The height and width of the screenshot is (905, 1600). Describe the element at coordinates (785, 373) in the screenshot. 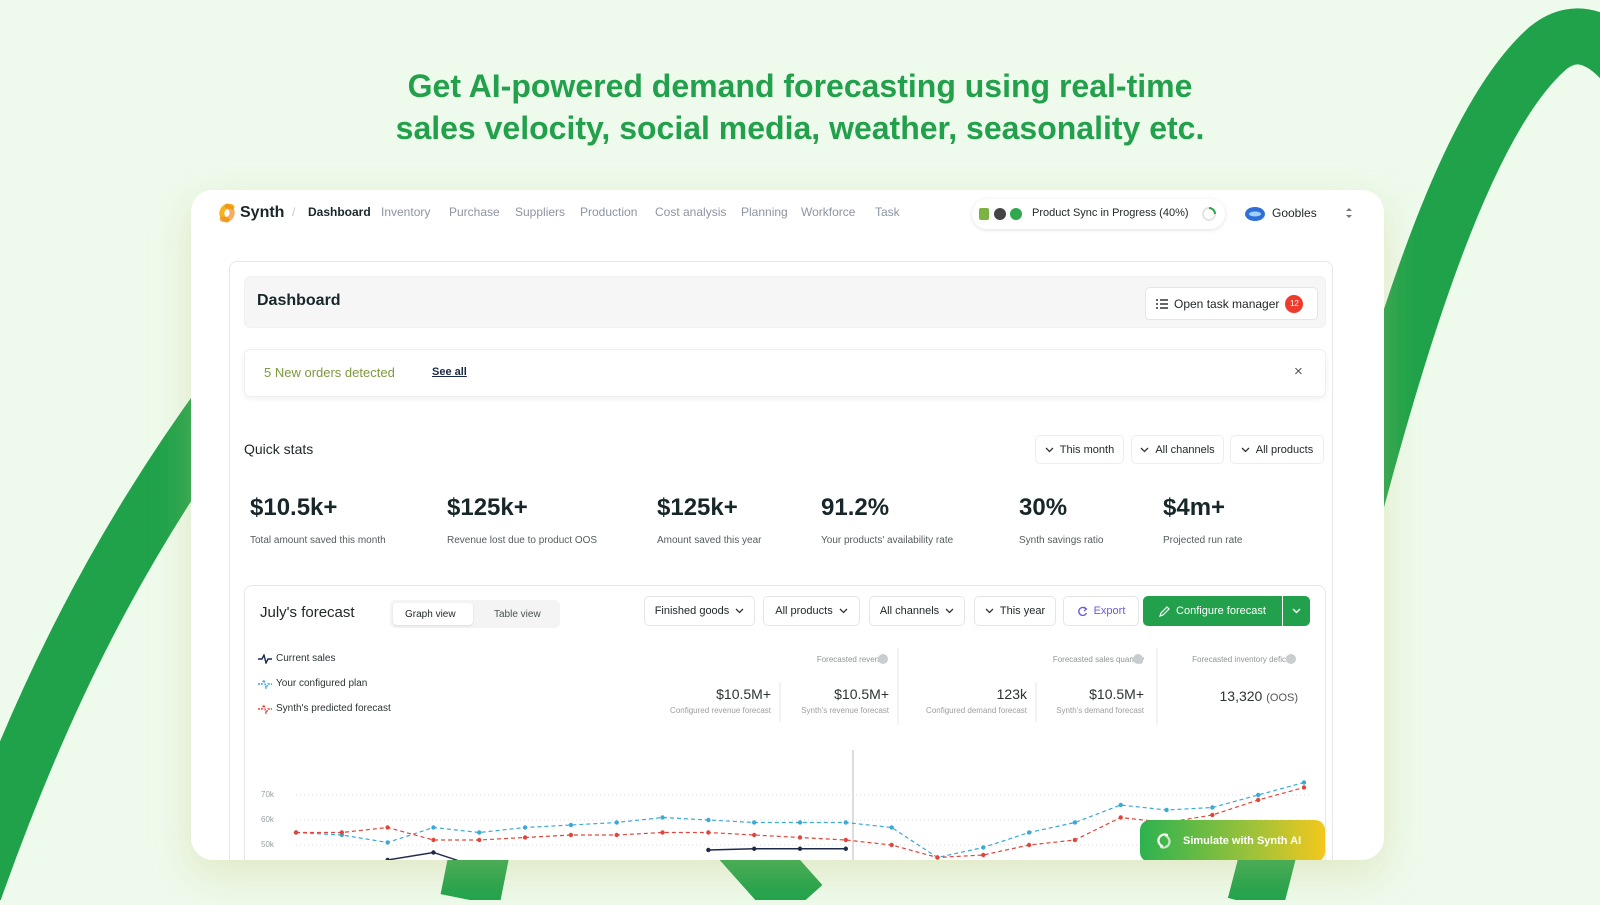

I see `notification` at that location.